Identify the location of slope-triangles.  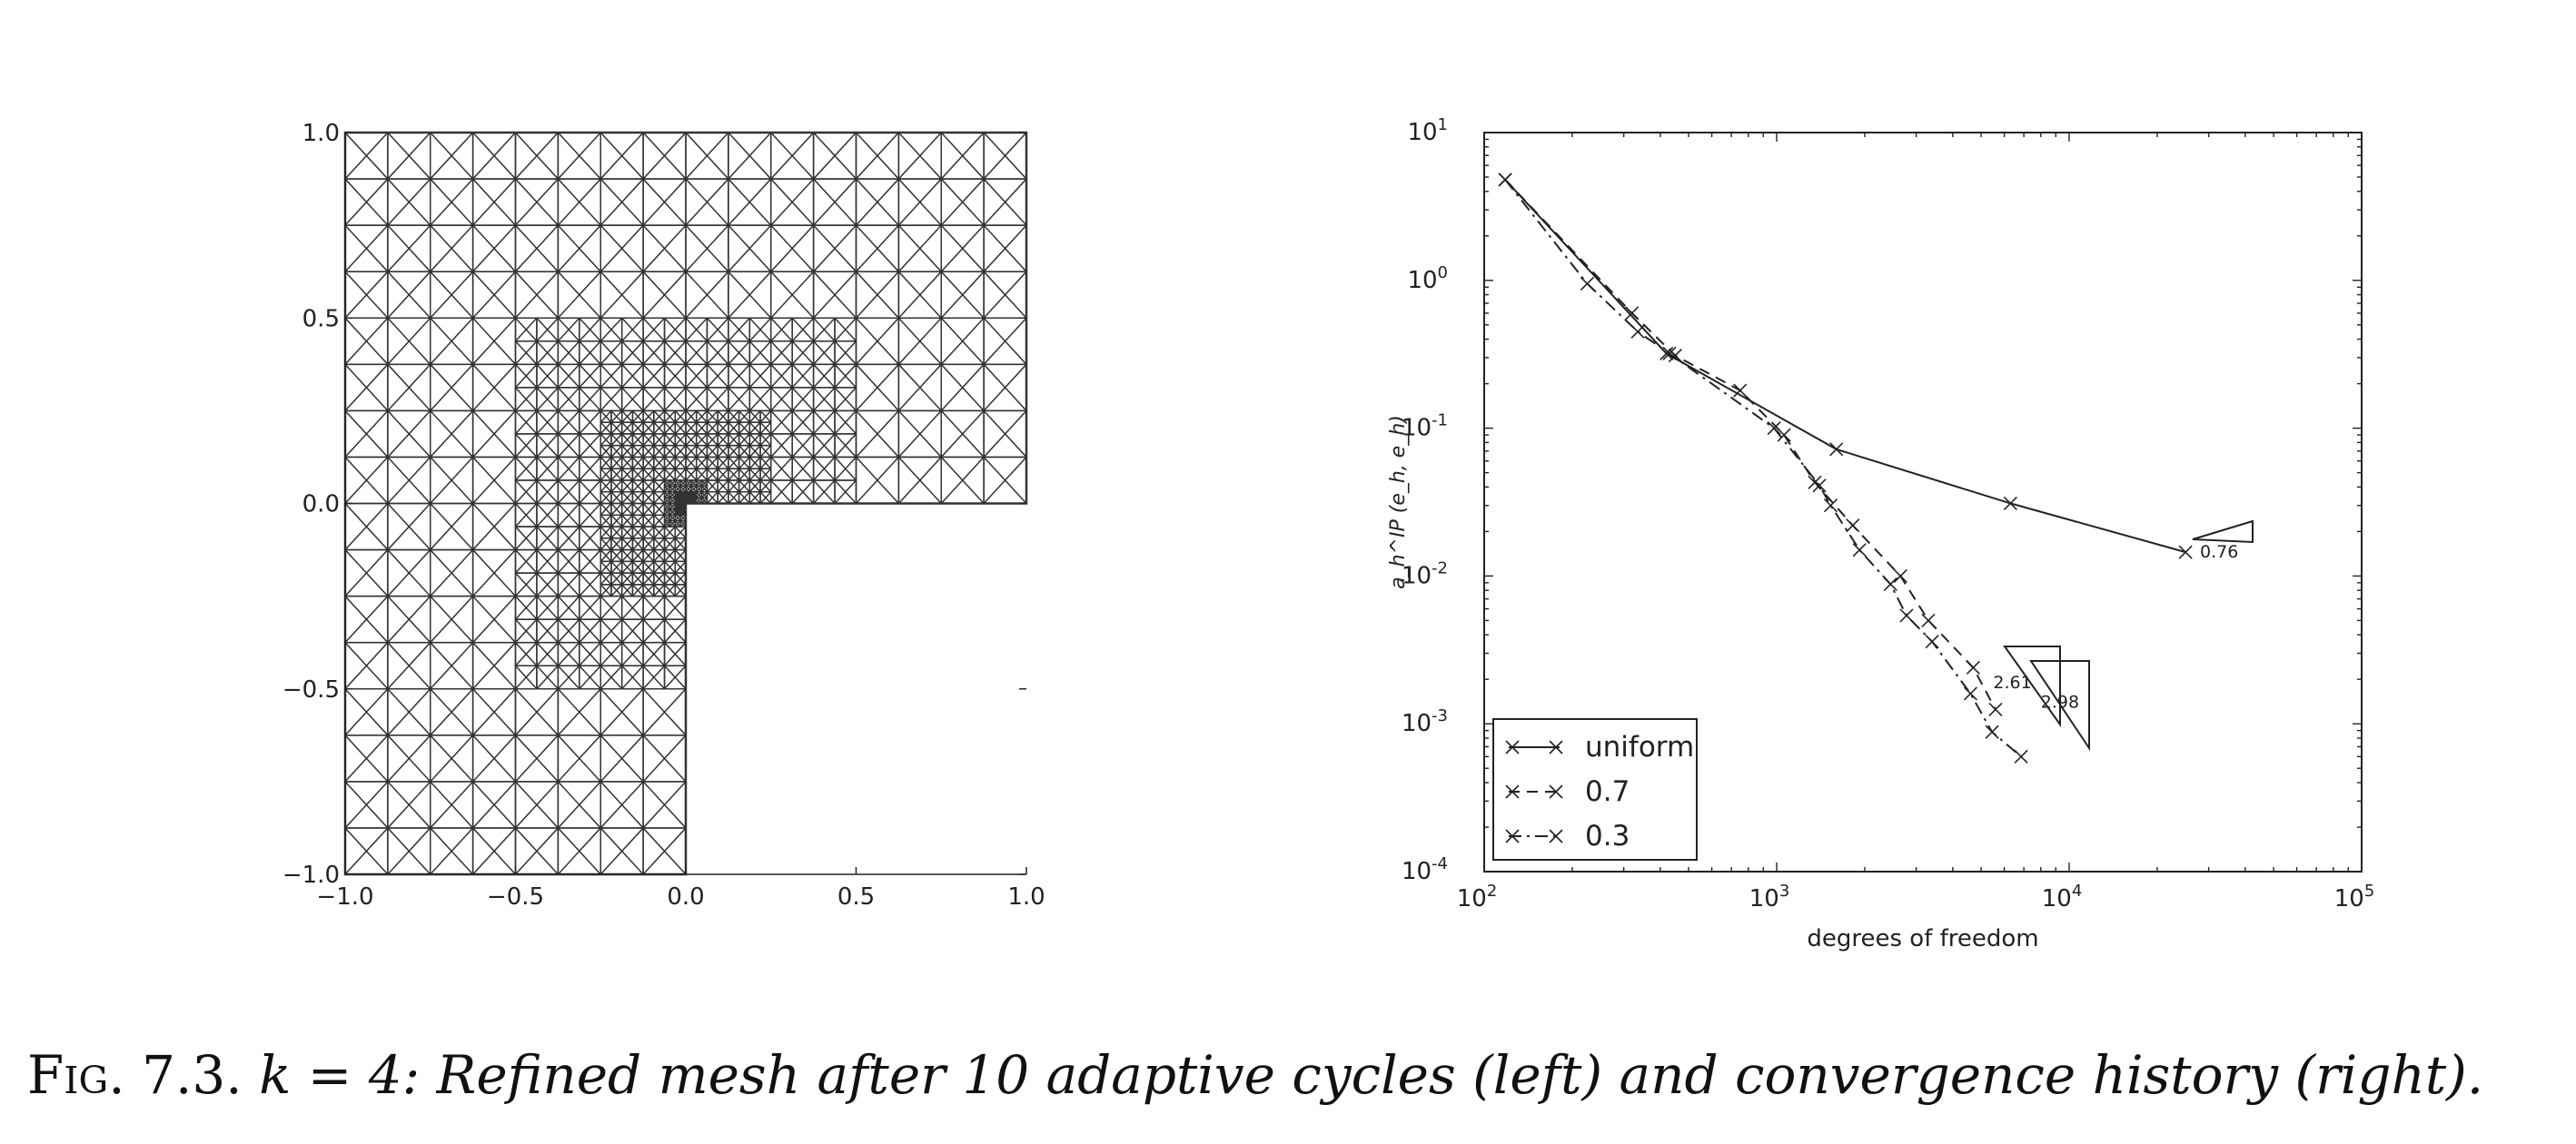
(2128, 635).